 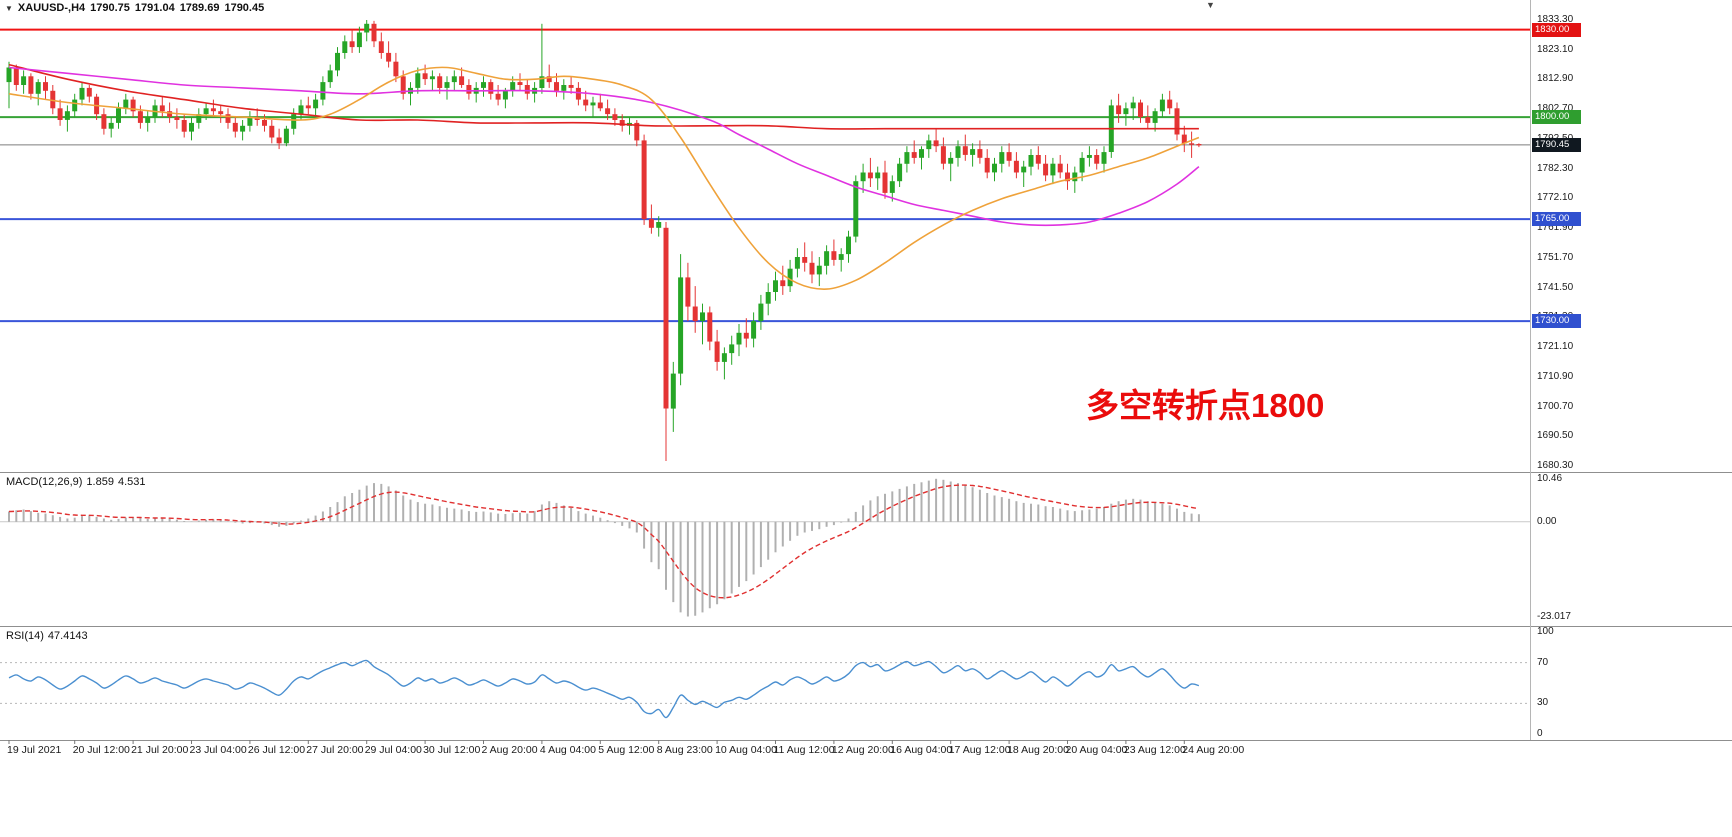 What do you see at coordinates (9, 8) in the screenshot?
I see `collapse-arrow-icon: ▼` at bounding box center [9, 8].